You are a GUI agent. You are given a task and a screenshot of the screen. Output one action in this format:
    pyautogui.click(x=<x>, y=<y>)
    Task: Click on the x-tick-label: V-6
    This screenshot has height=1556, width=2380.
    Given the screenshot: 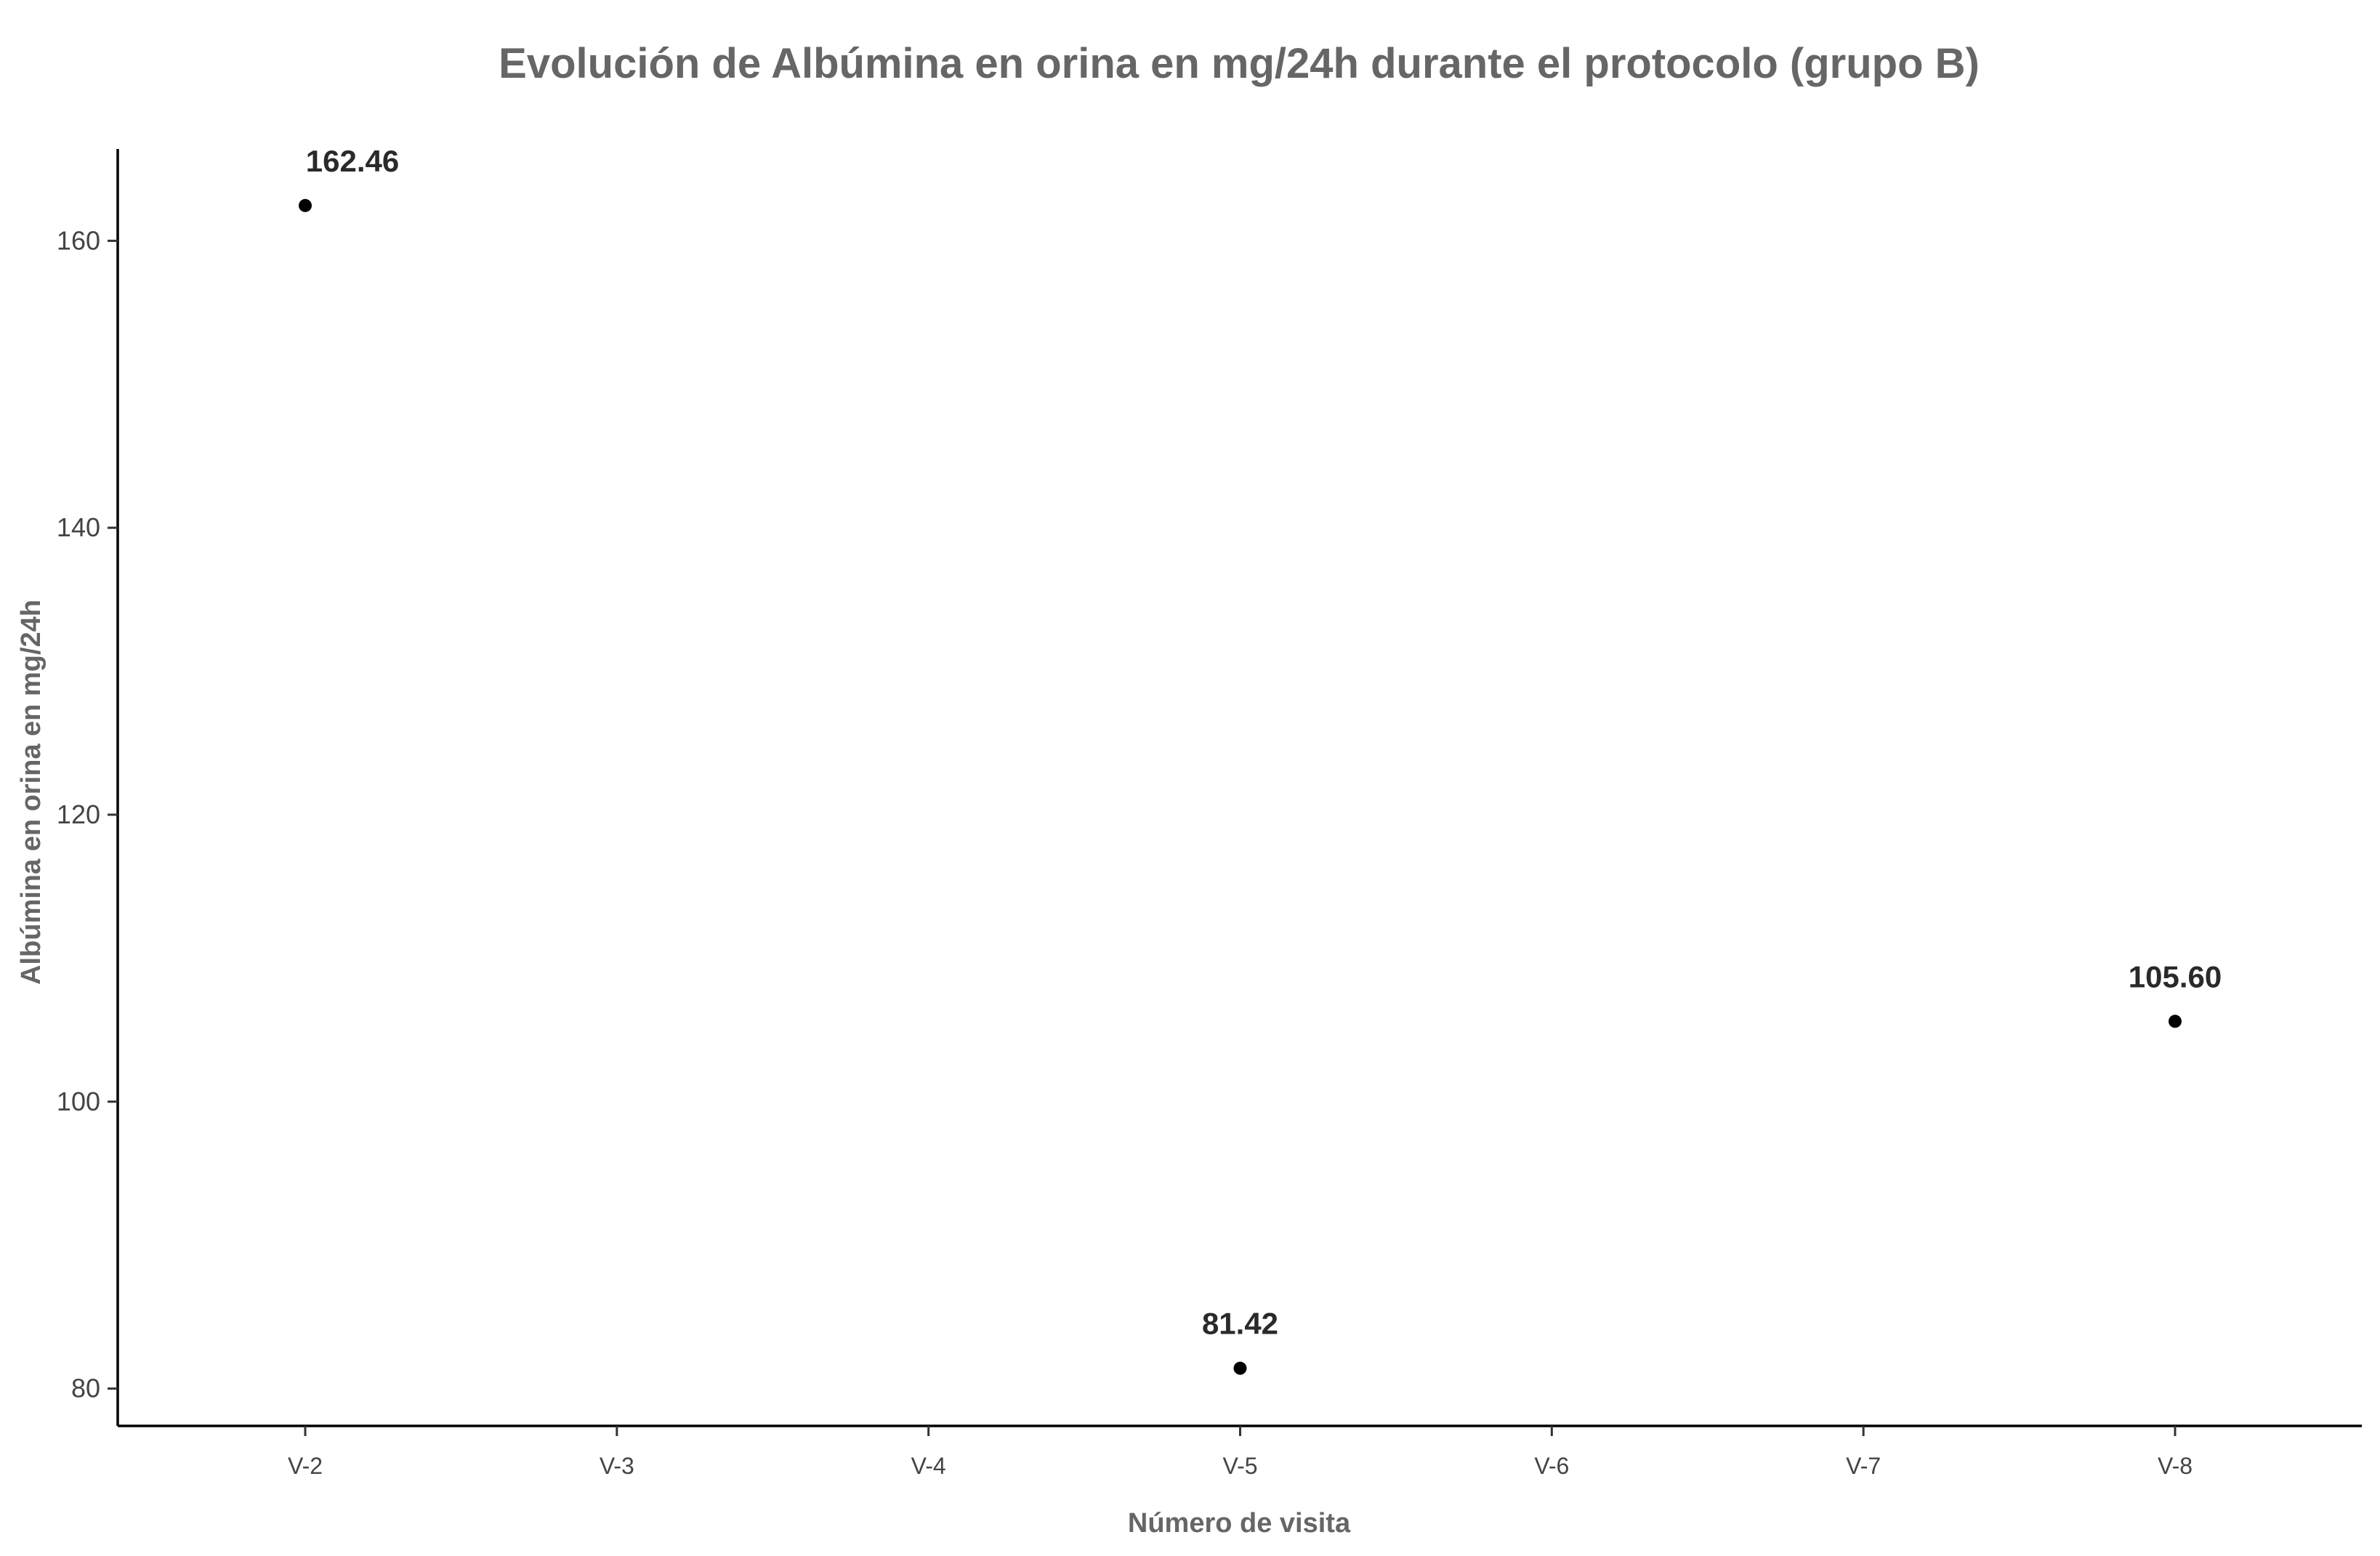 What is the action you would take?
    pyautogui.click(x=1551, y=1466)
    